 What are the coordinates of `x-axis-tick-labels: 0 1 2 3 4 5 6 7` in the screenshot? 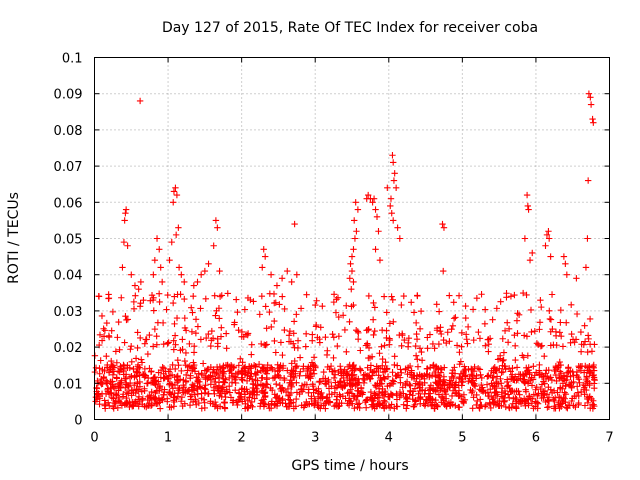 It's located at (351, 438).